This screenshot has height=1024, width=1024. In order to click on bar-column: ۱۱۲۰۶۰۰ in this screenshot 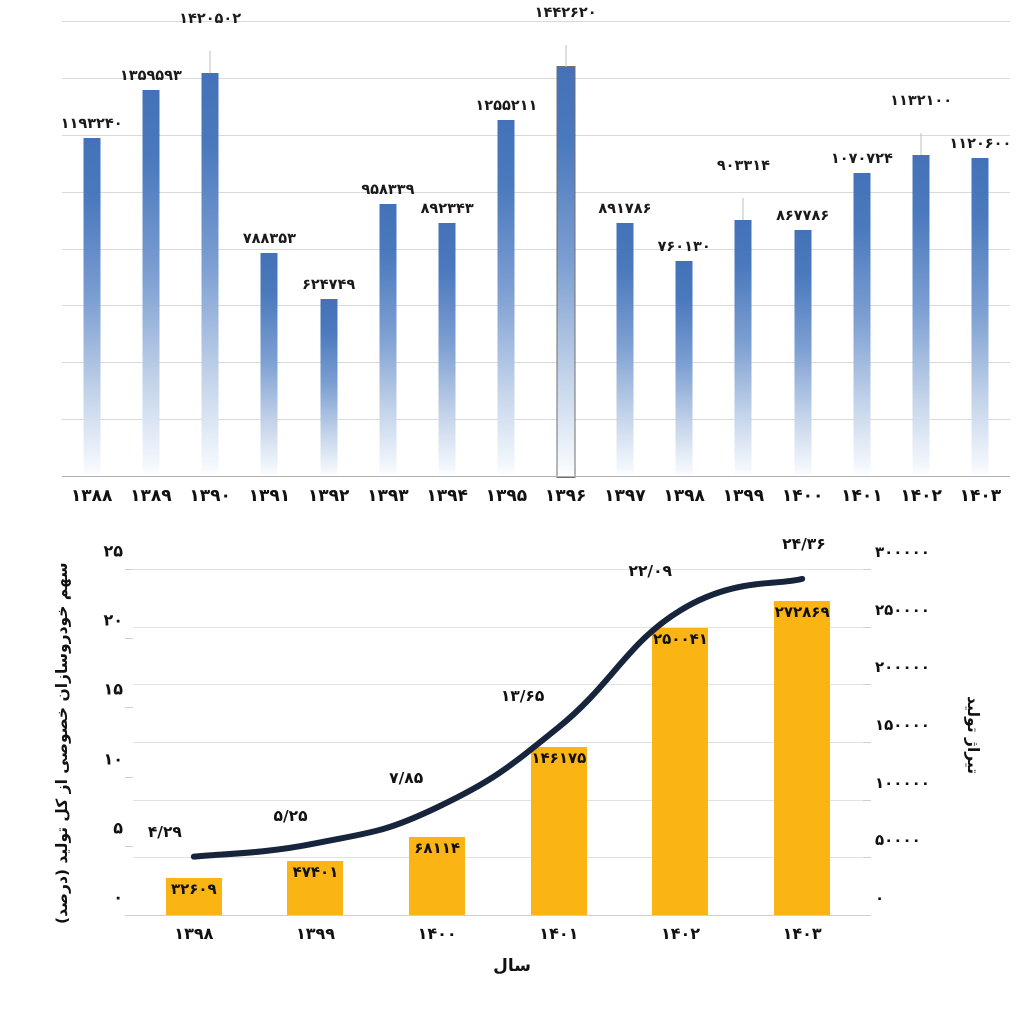, I will do `click(980, 249)`.